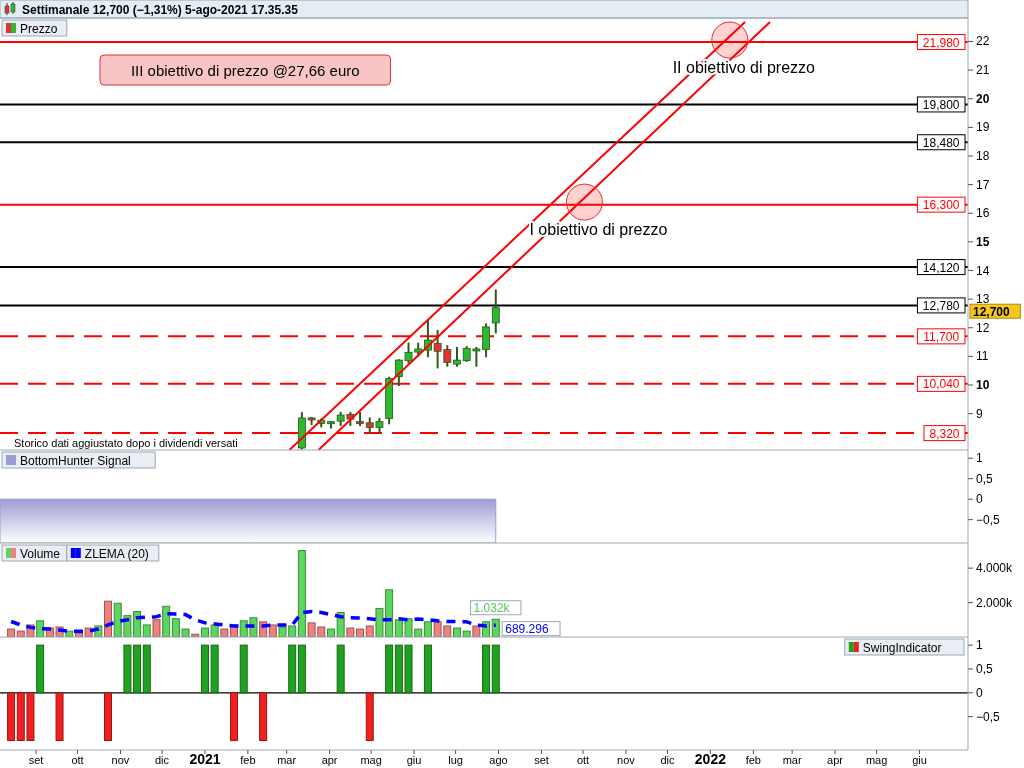 The width and height of the screenshot is (1024, 768). I want to click on y-tick-label: 12, so click(983, 327).